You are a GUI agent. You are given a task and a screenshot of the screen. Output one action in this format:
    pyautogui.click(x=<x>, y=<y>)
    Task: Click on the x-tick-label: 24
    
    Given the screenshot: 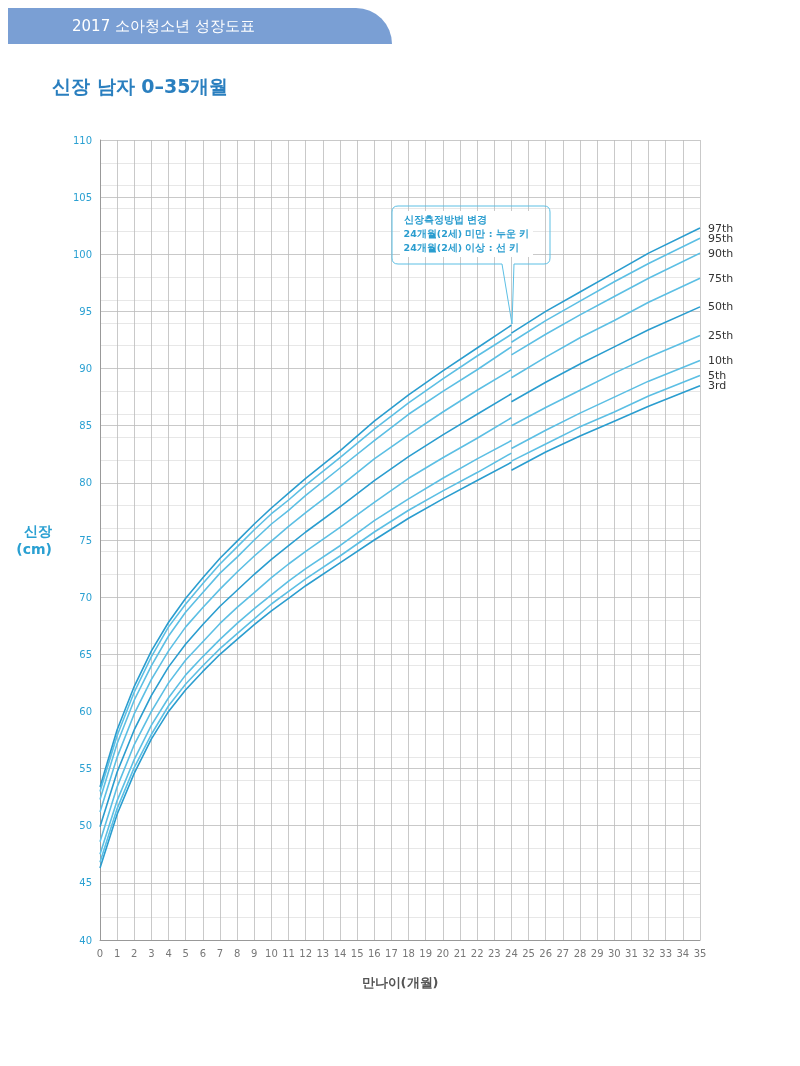 What is the action you would take?
    pyautogui.click(x=511, y=953)
    